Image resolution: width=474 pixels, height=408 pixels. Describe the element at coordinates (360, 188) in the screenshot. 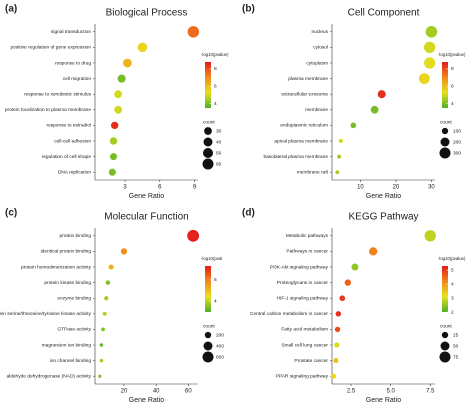

I see `x-tick-label: 10` at that location.